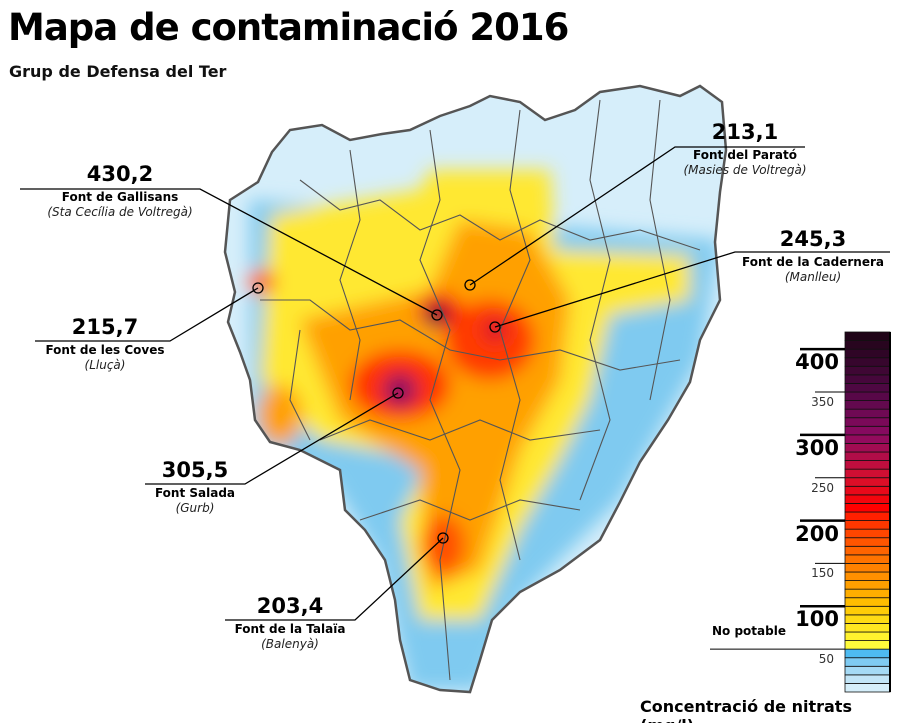 The height and width of the screenshot is (723, 899). I want to click on legend-tick-label: 250, so click(822, 487).